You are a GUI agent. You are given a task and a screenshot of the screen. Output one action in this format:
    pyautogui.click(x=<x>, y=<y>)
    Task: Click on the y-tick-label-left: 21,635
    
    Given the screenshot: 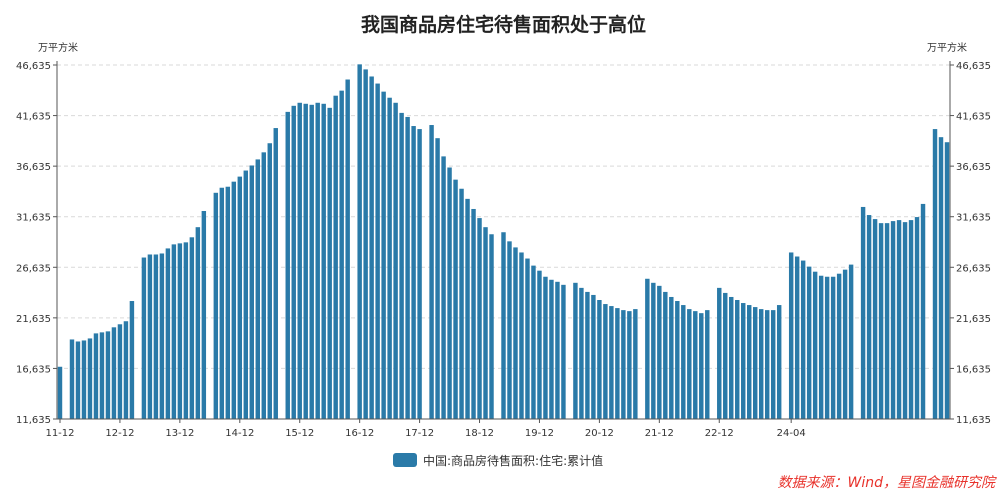 What is the action you would take?
    pyautogui.click(x=33, y=319)
    